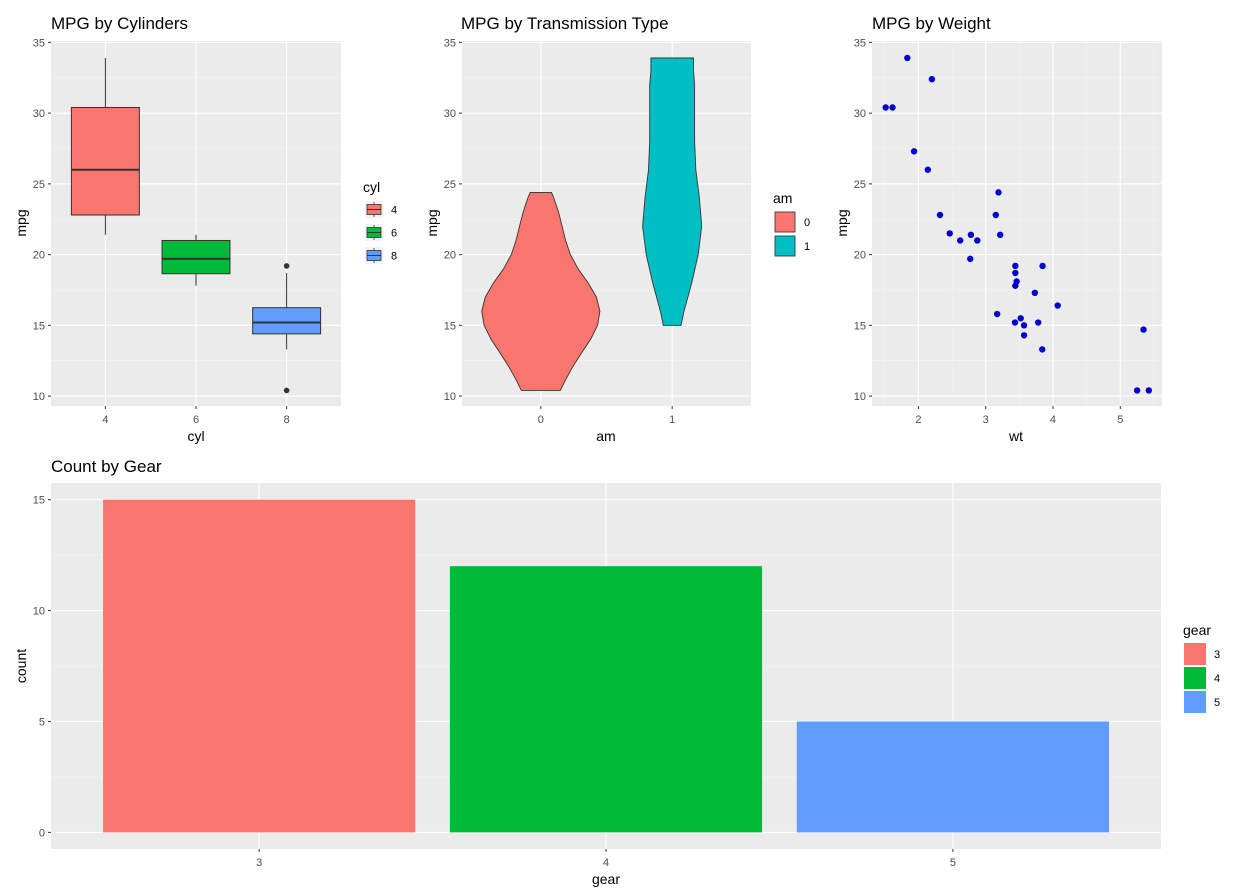 The width and height of the screenshot is (1238, 896). What do you see at coordinates (1015, 436) in the screenshot?
I see `wt-x-axis-title: wt` at bounding box center [1015, 436].